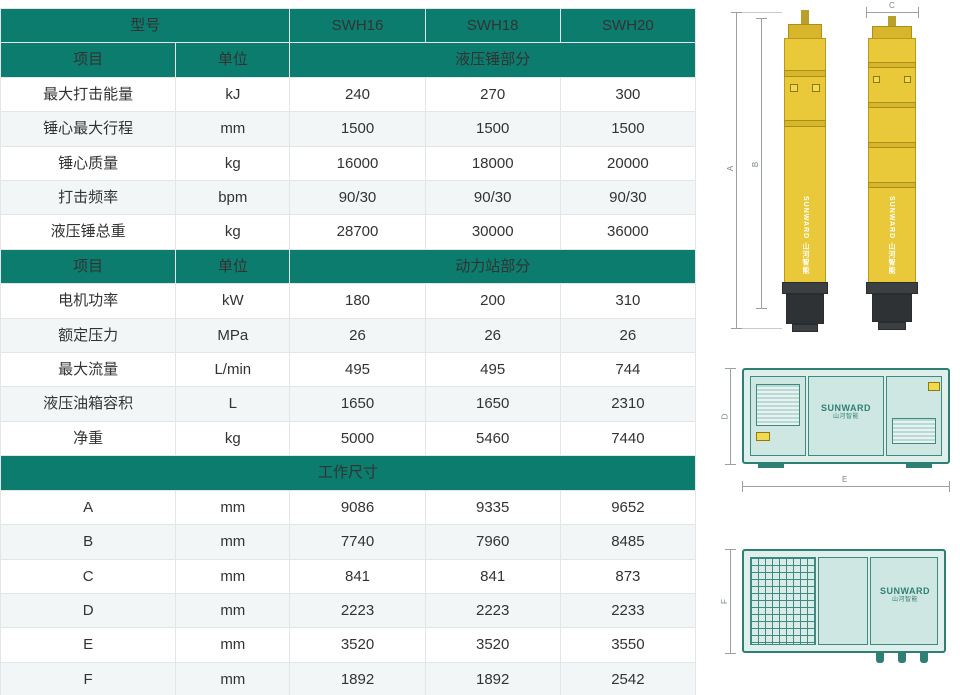 The image size is (960, 695). I want to click on row-item: D, so click(88, 610).